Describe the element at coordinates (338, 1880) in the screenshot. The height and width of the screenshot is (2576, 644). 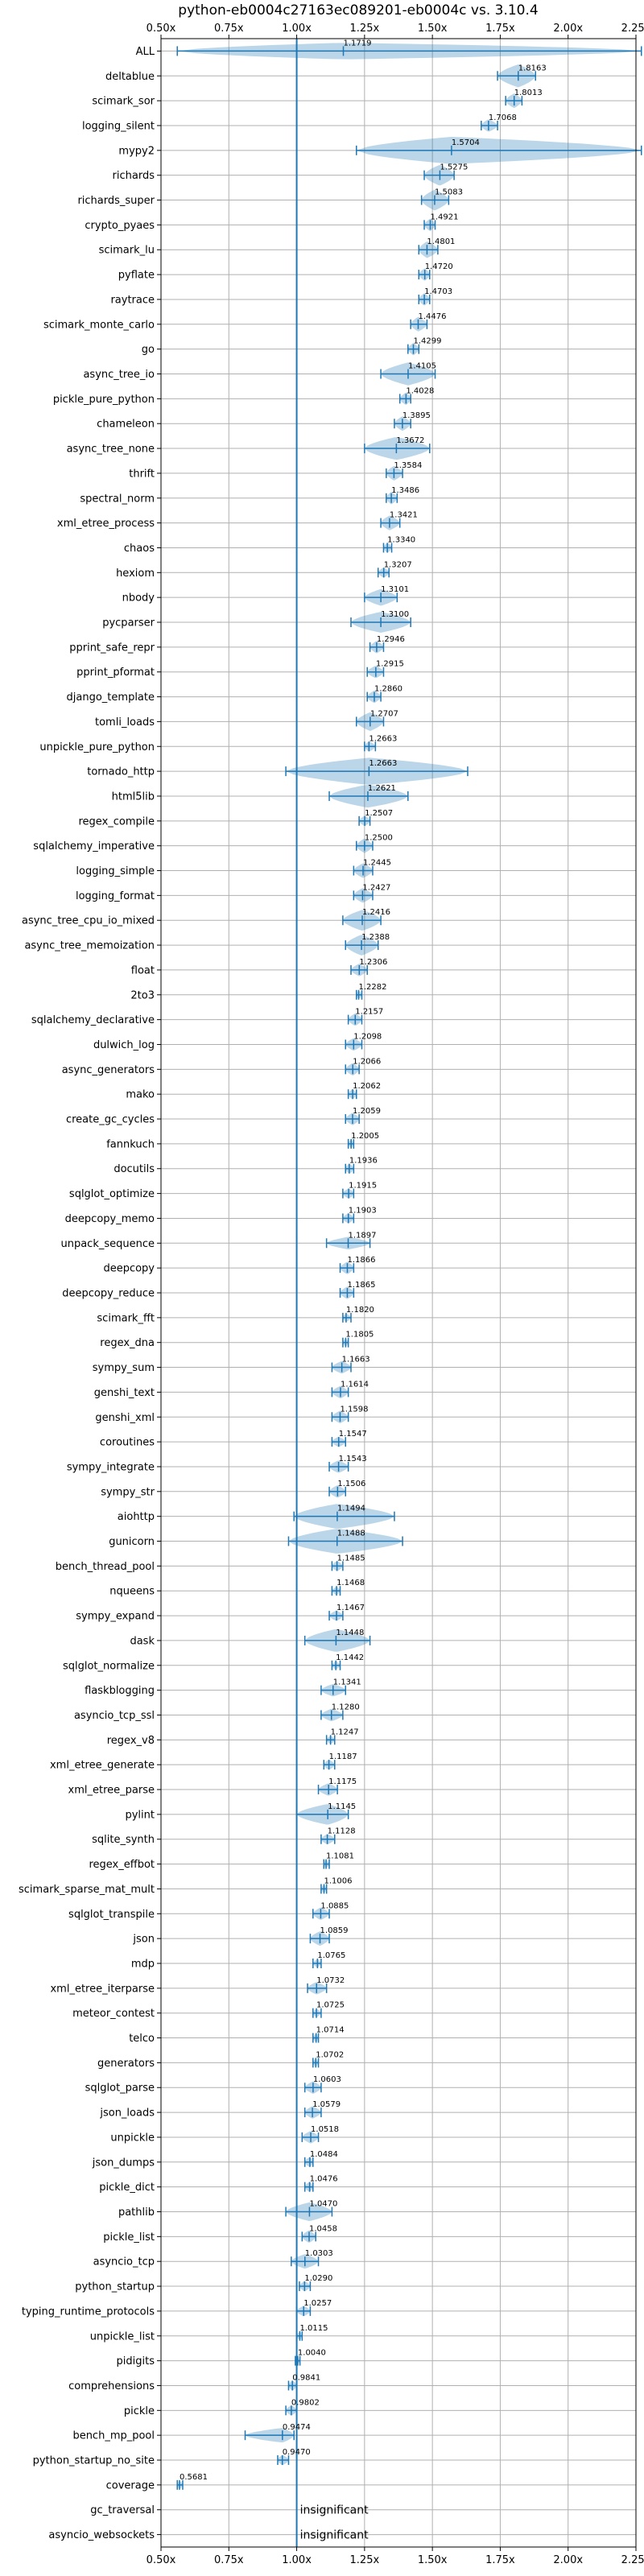
I see `mean-value-label: 1.1006` at that location.